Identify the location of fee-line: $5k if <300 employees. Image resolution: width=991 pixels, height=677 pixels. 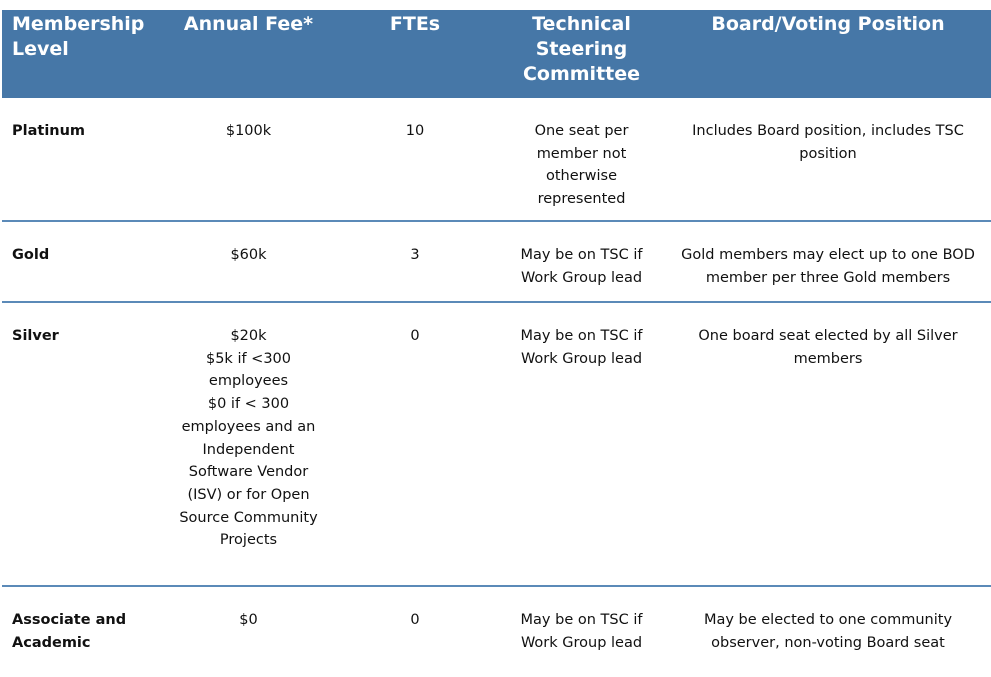
(248, 370).